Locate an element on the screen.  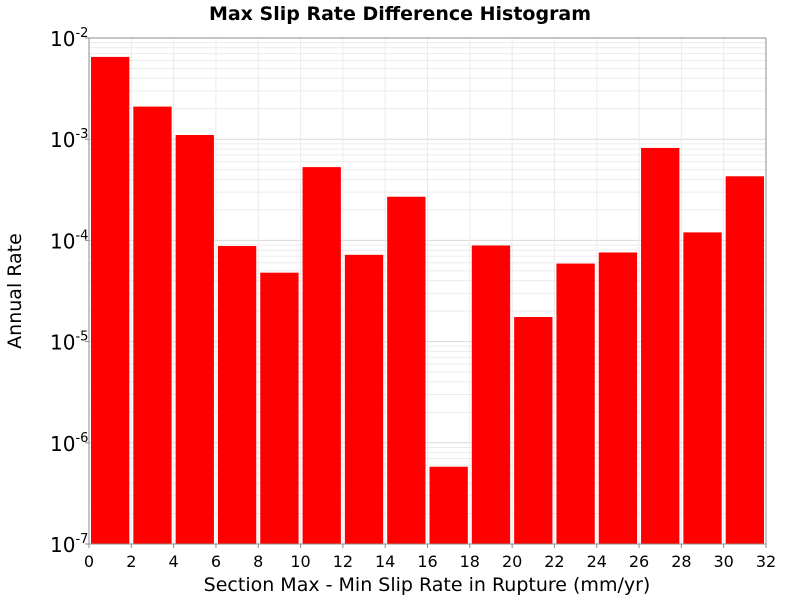
y-axis-ticks: 10⁻⁷ 10⁻⁶ 10⁻⁵ 10⁻⁴ 10⁻³ 10⁻² is located at coordinates (69, 291).